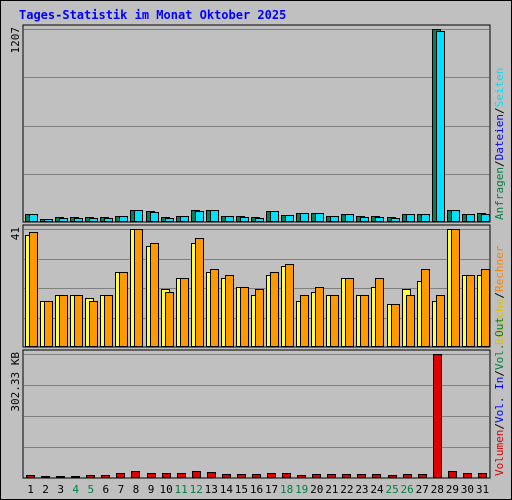  What do you see at coordinates (75, 489) in the screenshot?
I see `x-tick-label: 4` at bounding box center [75, 489].